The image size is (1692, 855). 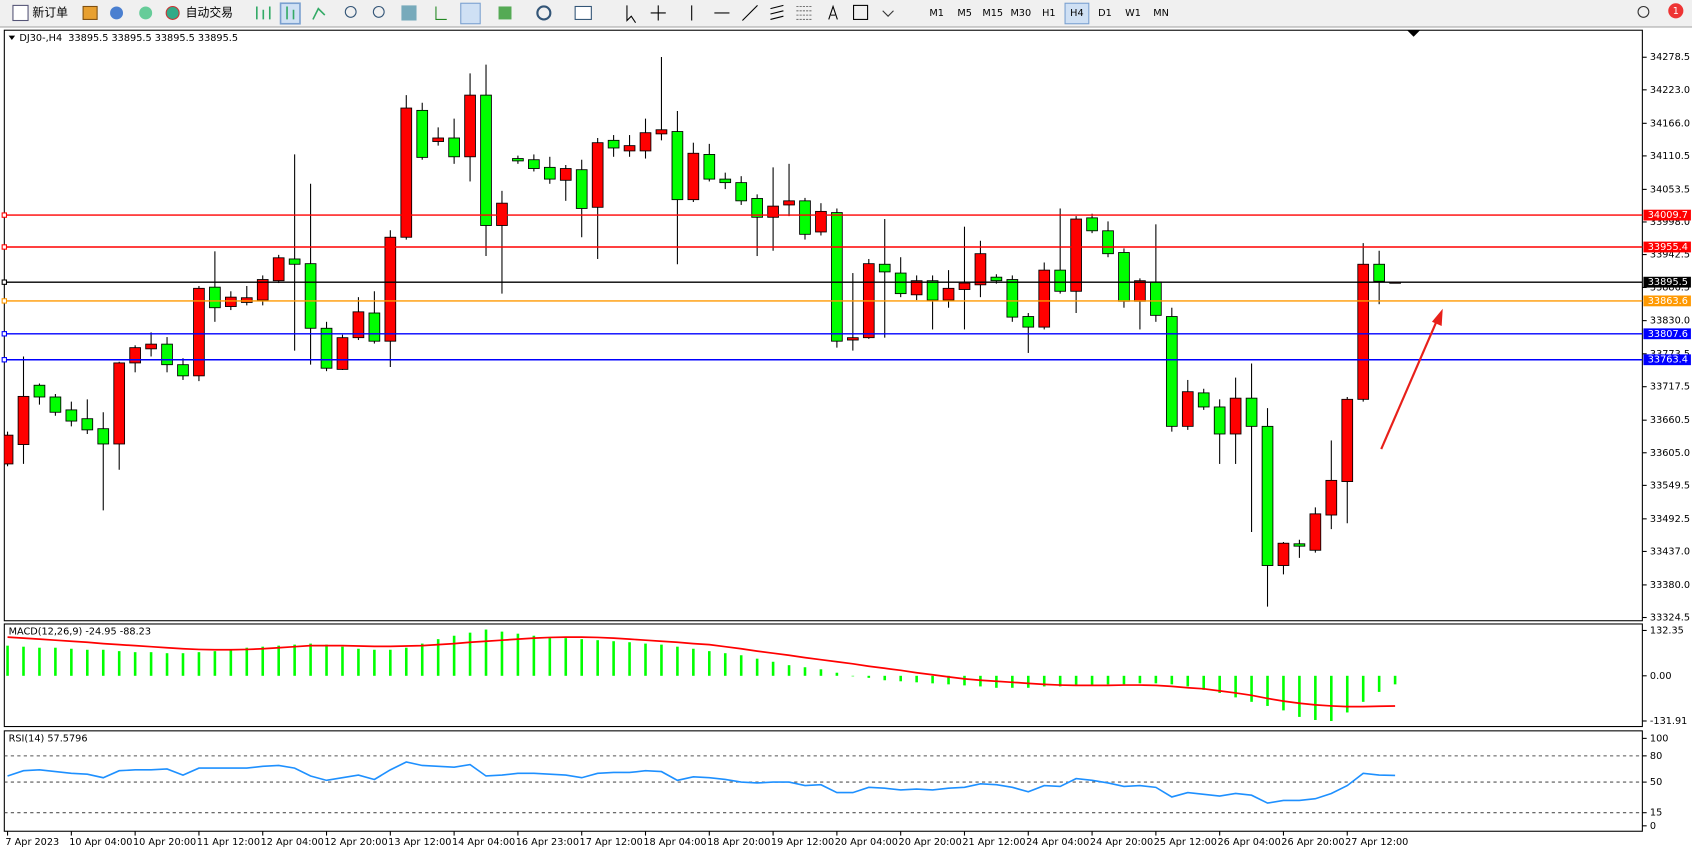 What do you see at coordinates (378, 11) in the screenshot?
I see `zoom-out-button` at bounding box center [378, 11].